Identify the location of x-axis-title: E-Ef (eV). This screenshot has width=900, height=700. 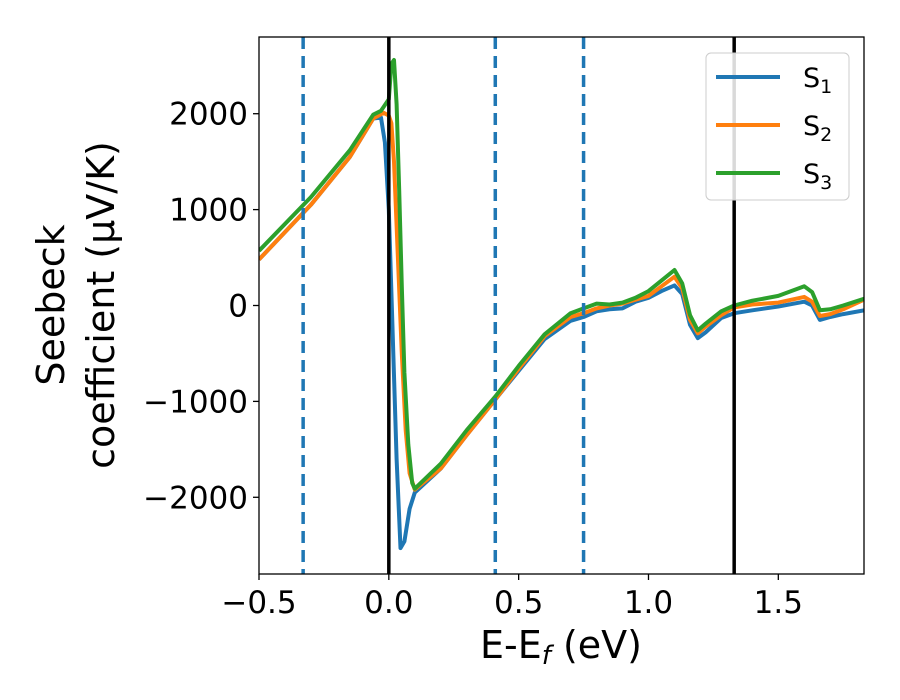
(561, 647).